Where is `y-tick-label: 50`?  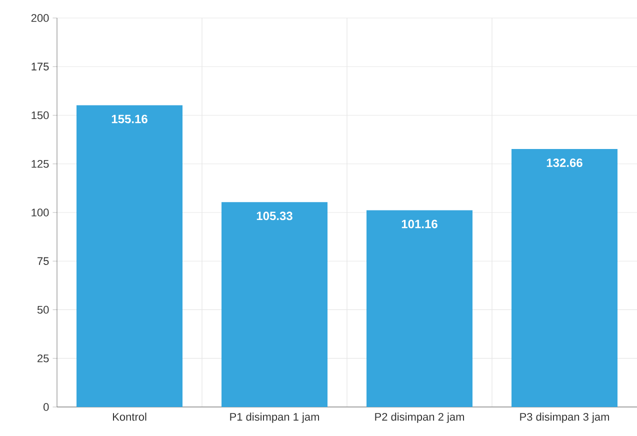
y-tick-label: 50 is located at coordinates (43, 310).